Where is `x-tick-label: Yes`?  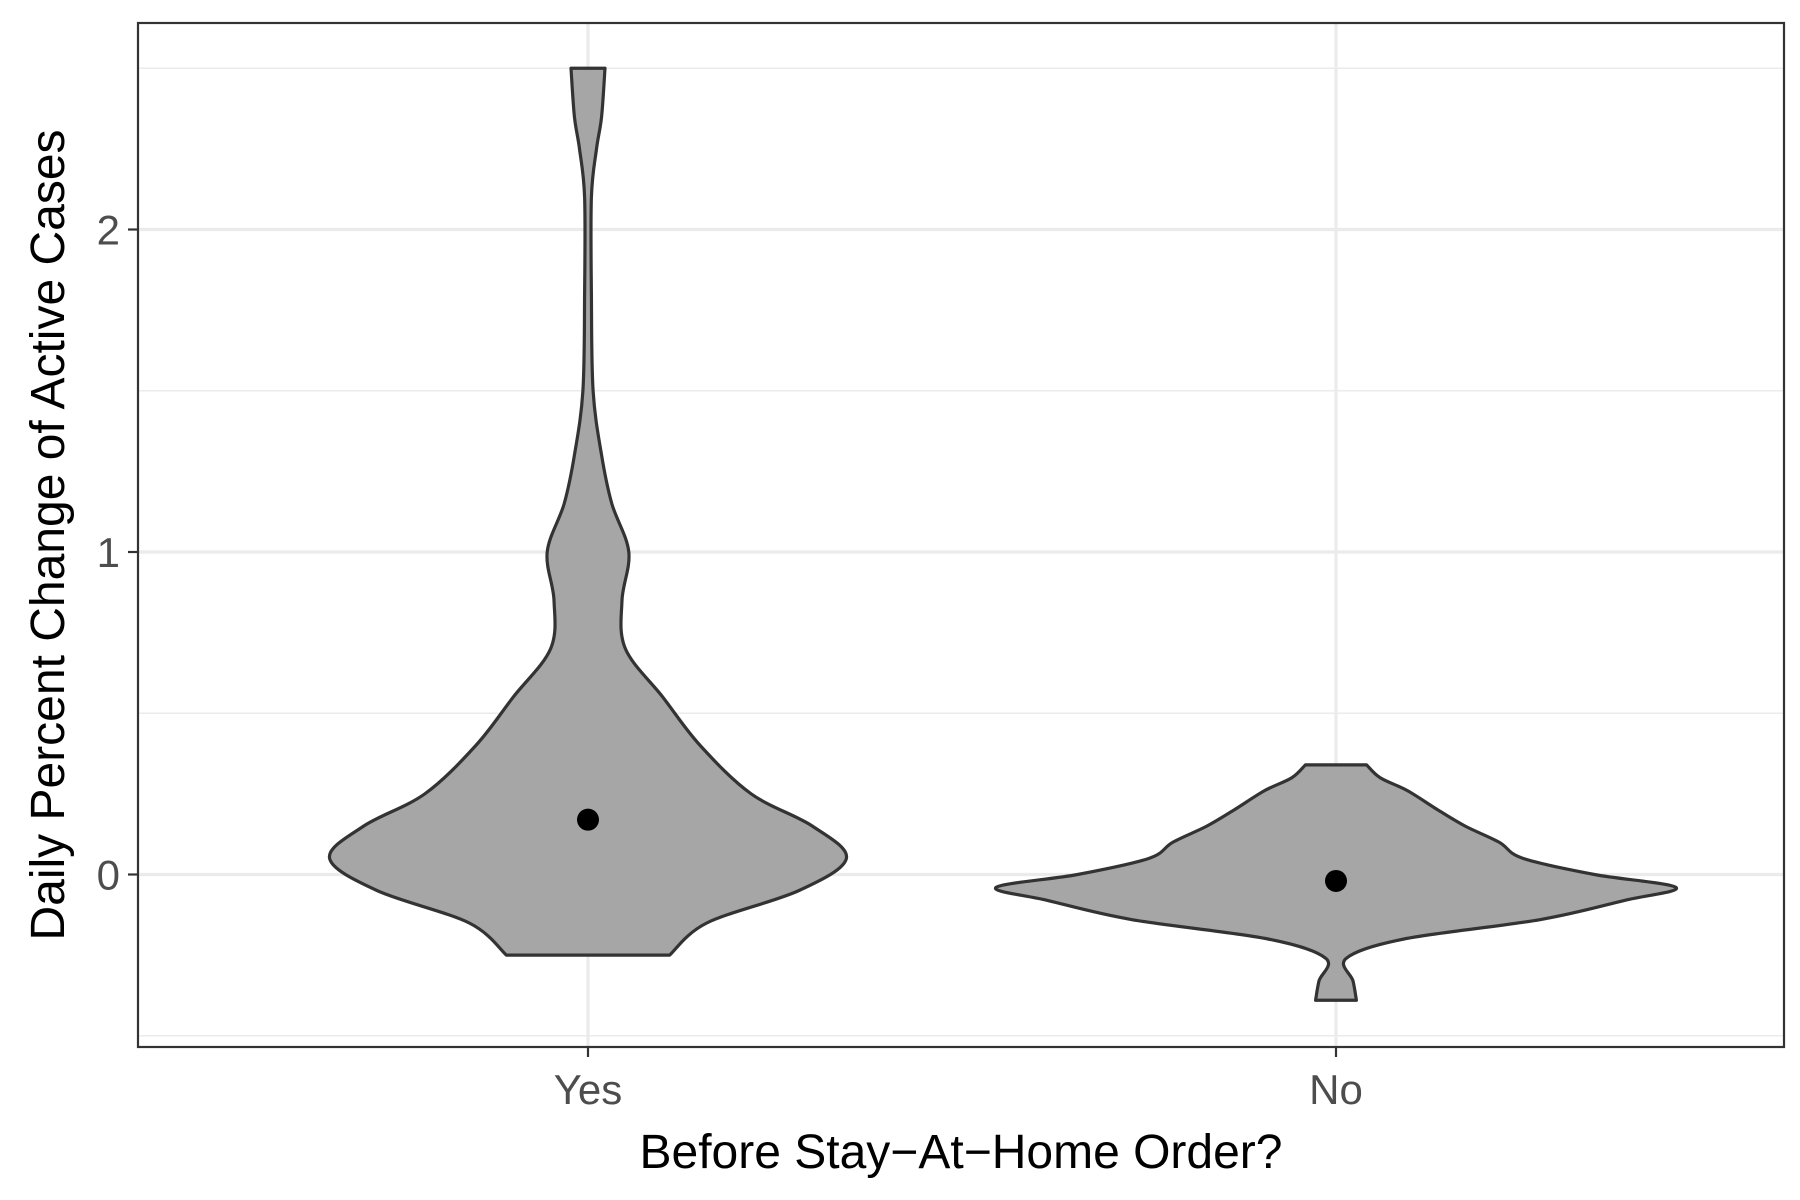 x-tick-label: Yes is located at coordinates (588, 1089).